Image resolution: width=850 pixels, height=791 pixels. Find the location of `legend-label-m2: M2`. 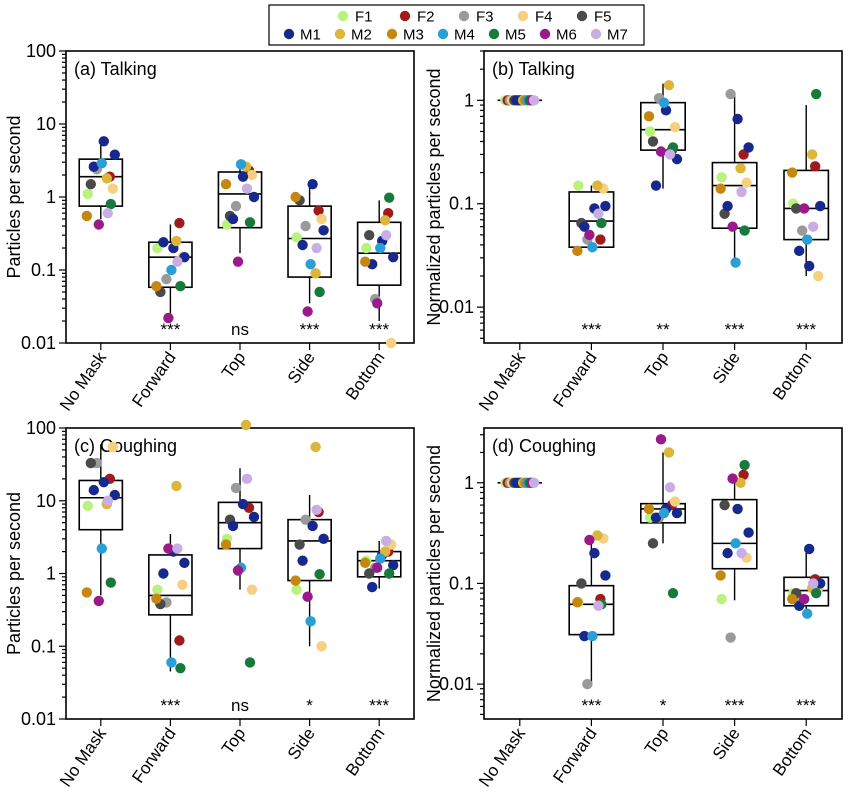

legend-label-m2: M2 is located at coordinates (361, 35).